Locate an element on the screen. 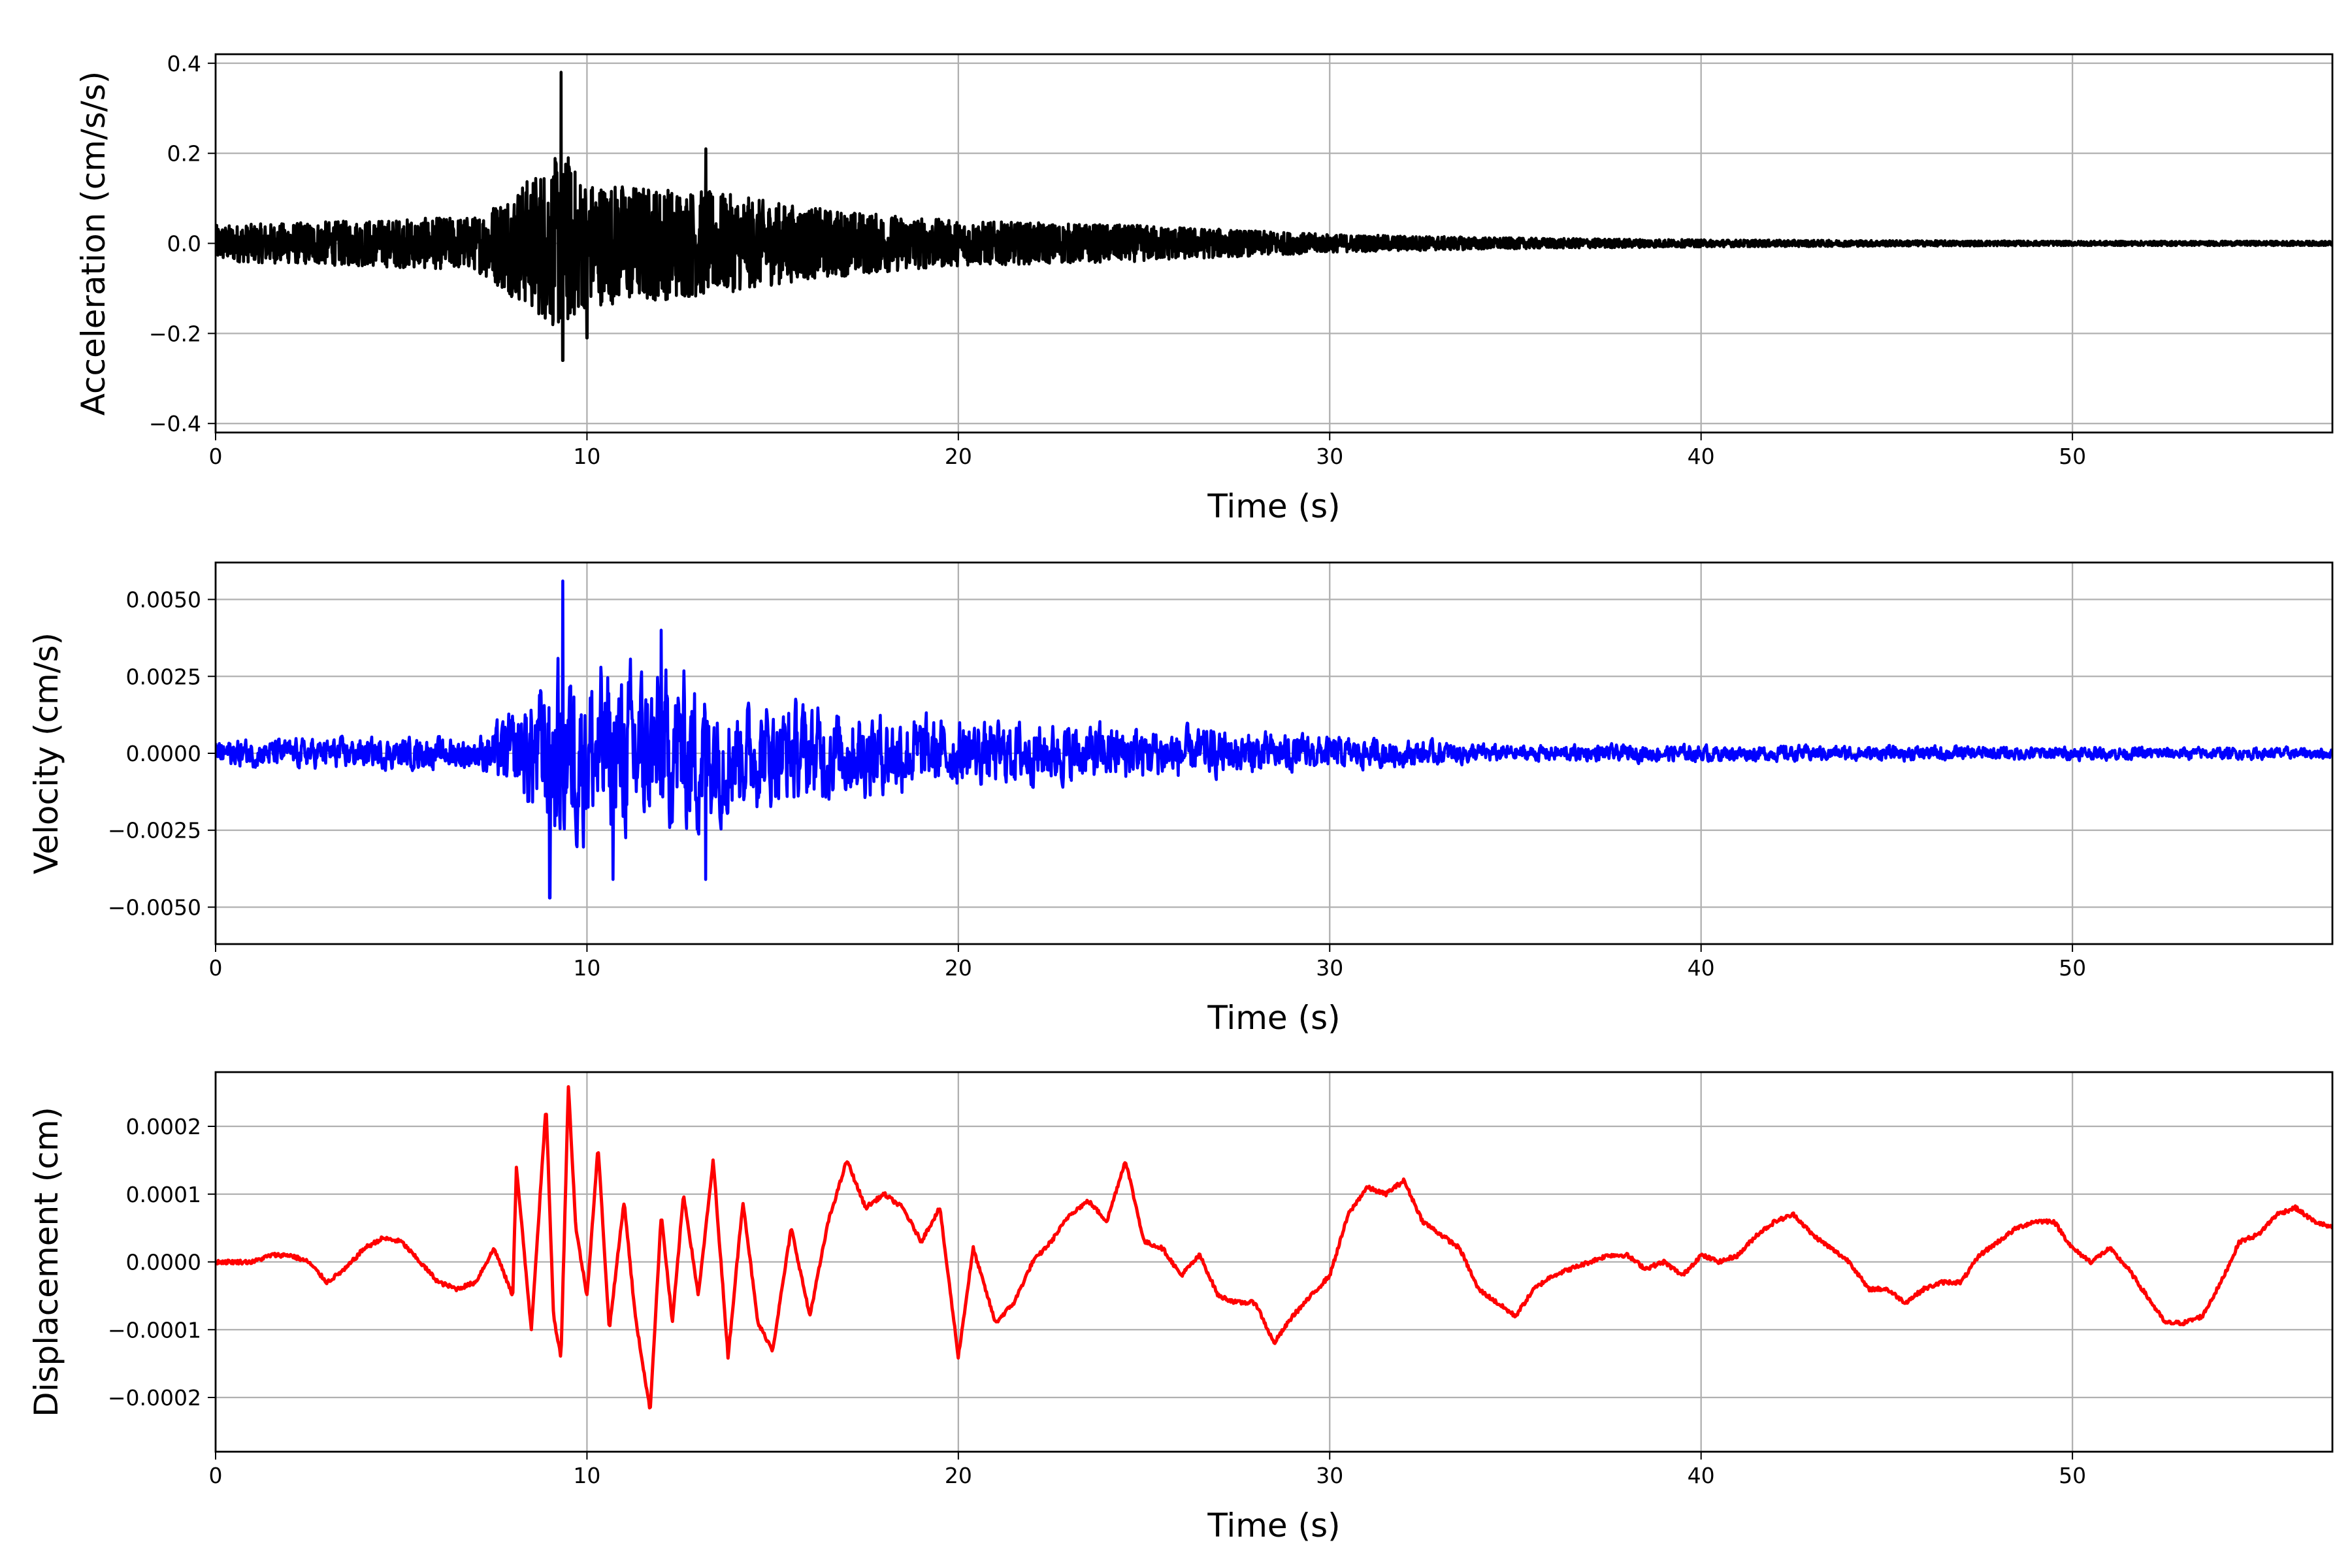 Image resolution: width=2352 pixels, height=1568 pixels. y-tick-label: 0.0 is located at coordinates (184, 244).